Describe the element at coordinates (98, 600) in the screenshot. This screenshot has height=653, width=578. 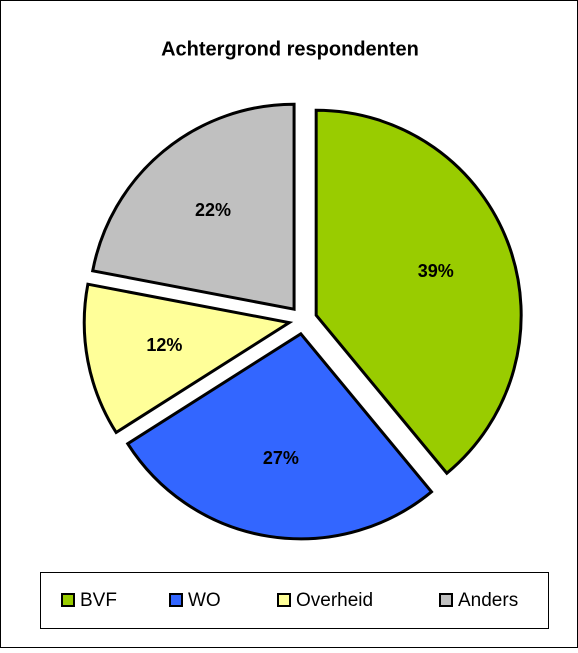
I see `legend-label: BVF` at that location.